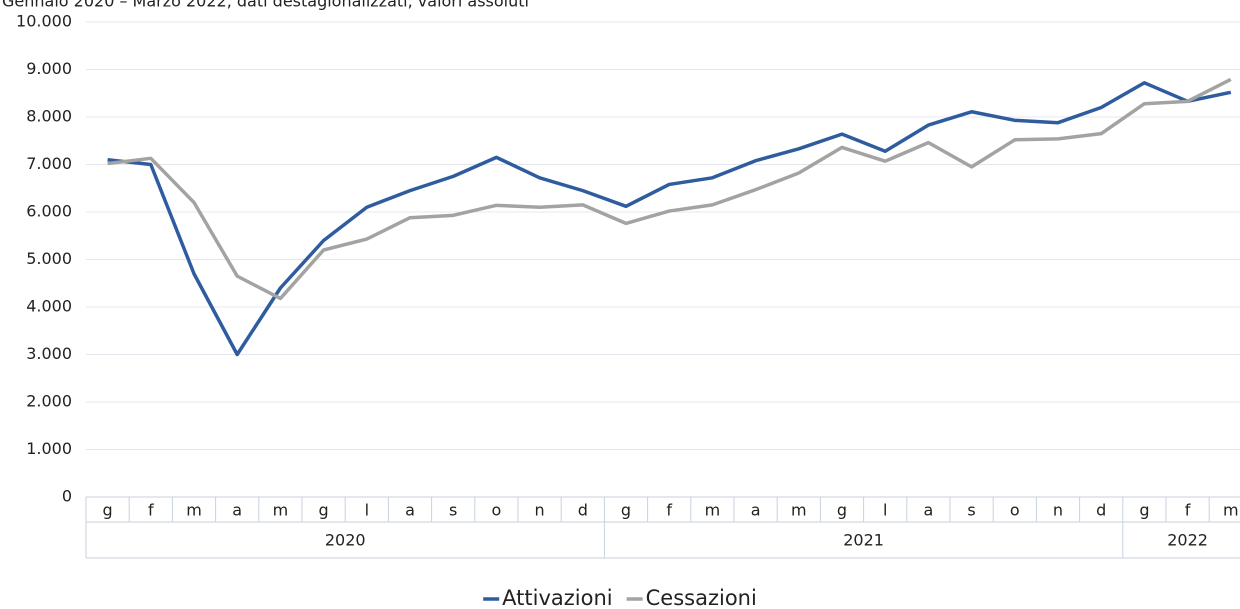  Describe the element at coordinates (49, 448) in the screenshot. I see `y-tick-label: 1.000` at that location.